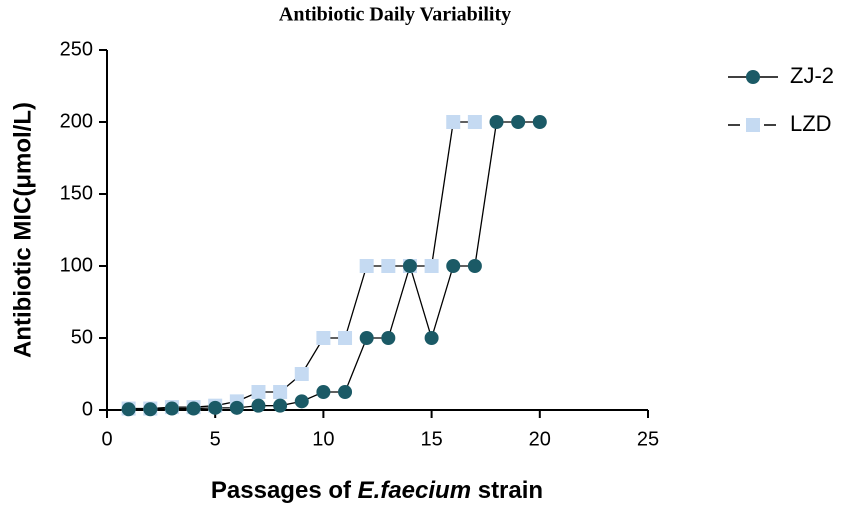 Image resolution: width=851 pixels, height=511 pixels. I want to click on x-tick-label: 10, so click(323, 439).